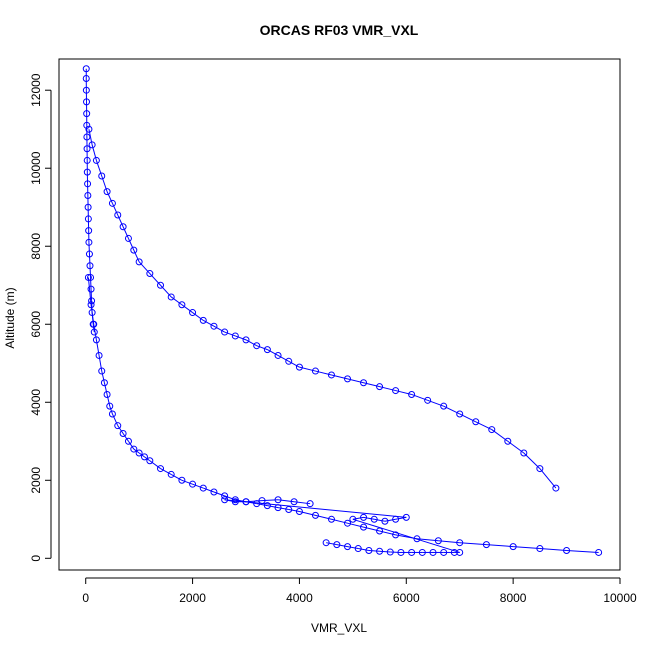 This screenshot has width=650, height=650. Describe the element at coordinates (36, 90) in the screenshot. I see `y-tick-label: 12000` at that location.